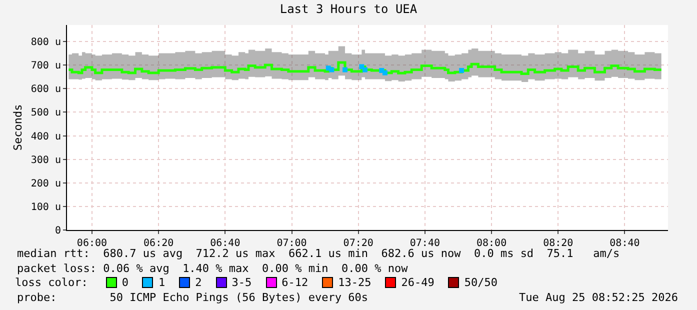 The height and width of the screenshot is (310, 697). What do you see at coordinates (51, 282) in the screenshot?
I see `legend-title: loss color:` at bounding box center [51, 282].